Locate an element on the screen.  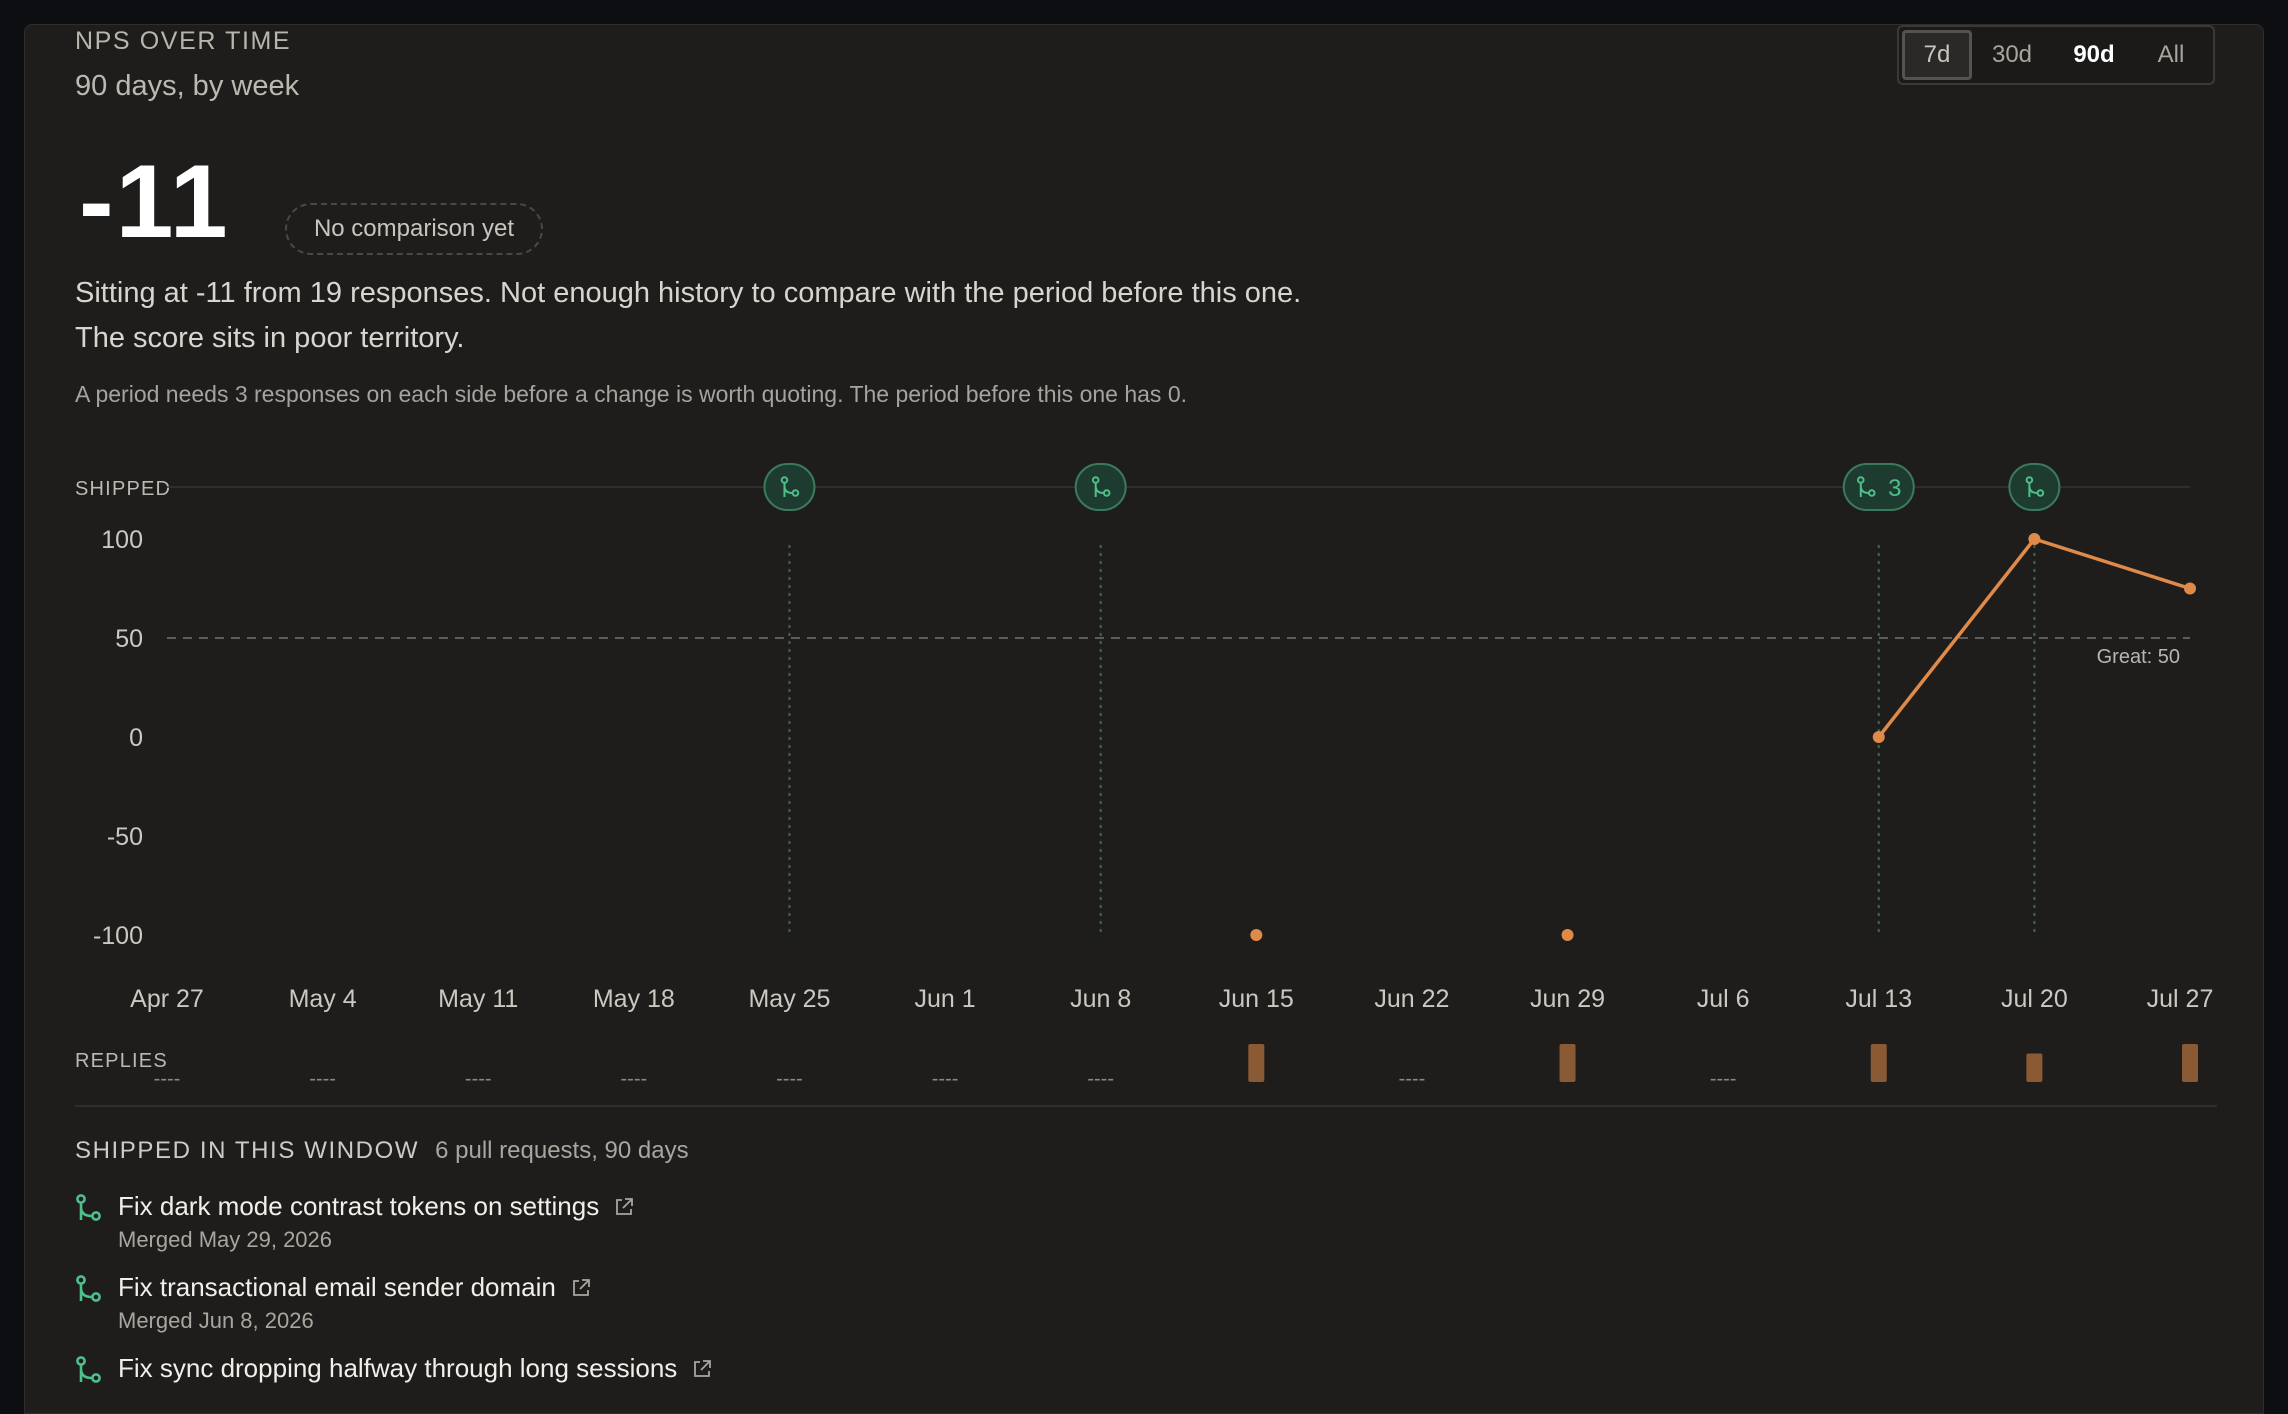
section-divider is located at coordinates (1146, 1106).